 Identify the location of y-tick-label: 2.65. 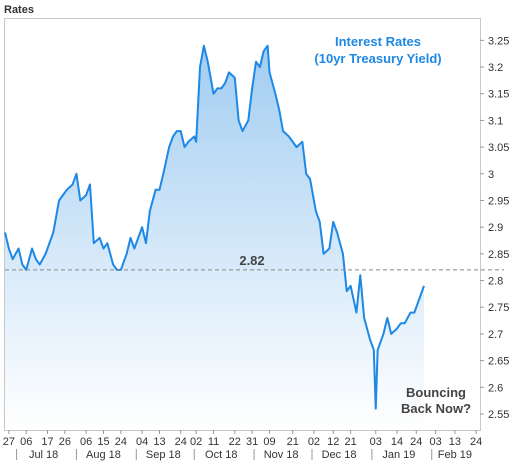
(498, 362).